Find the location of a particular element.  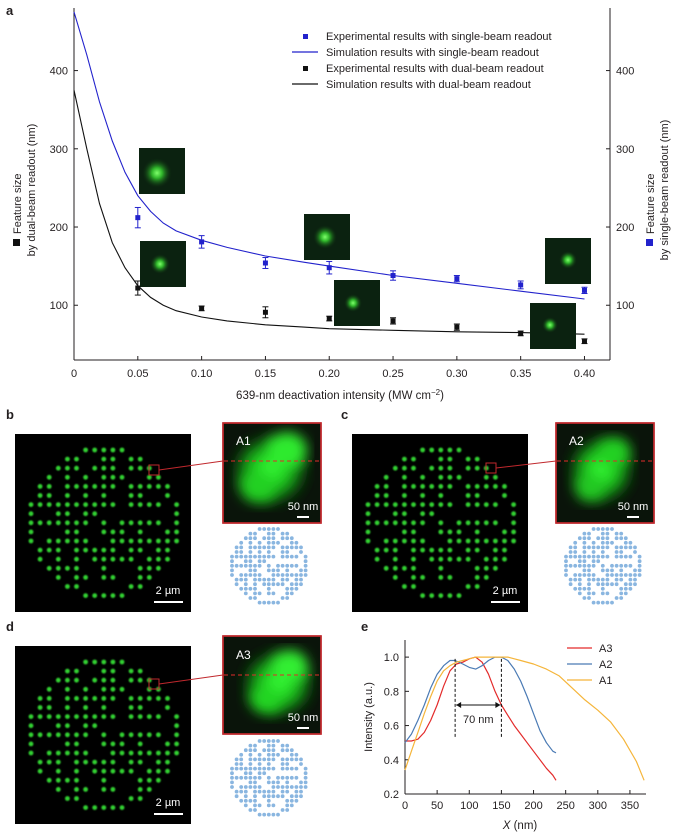

x-tick-label: 0.20 is located at coordinates (329, 374).